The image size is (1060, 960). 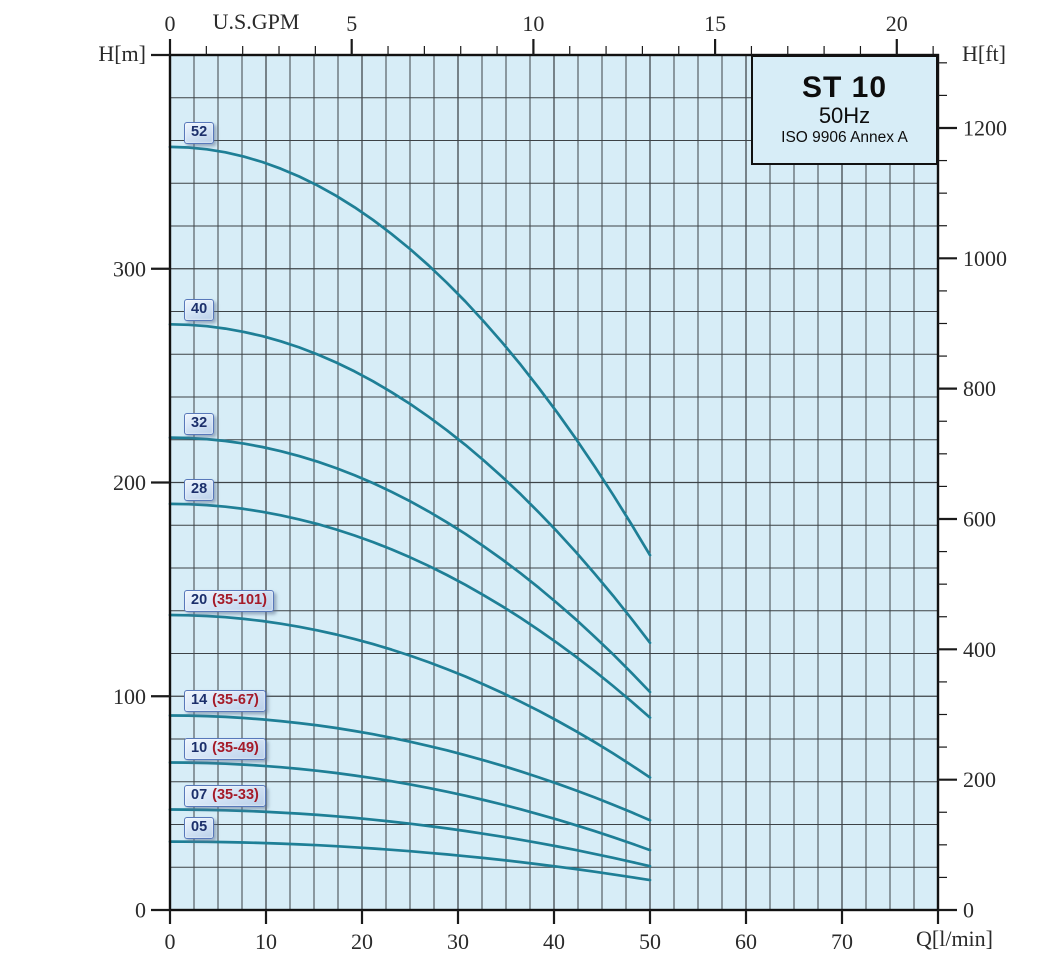 What do you see at coordinates (458, 941) in the screenshot?
I see `bottom-axis-tick-label: 30` at bounding box center [458, 941].